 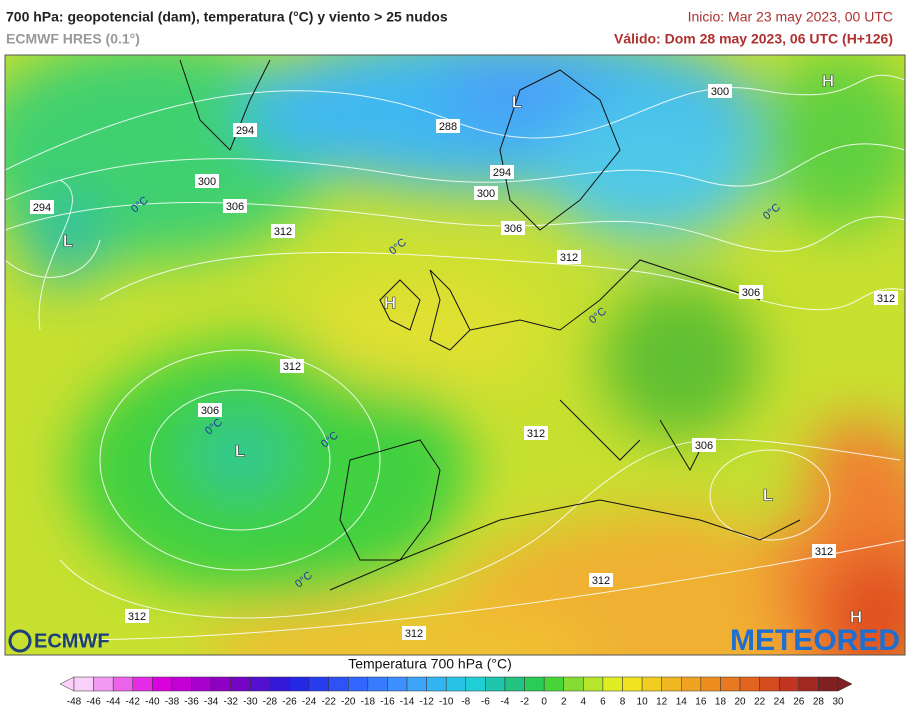 What do you see at coordinates (133, 702) in the screenshot?
I see `colorbar-tick-label: -42` at bounding box center [133, 702].